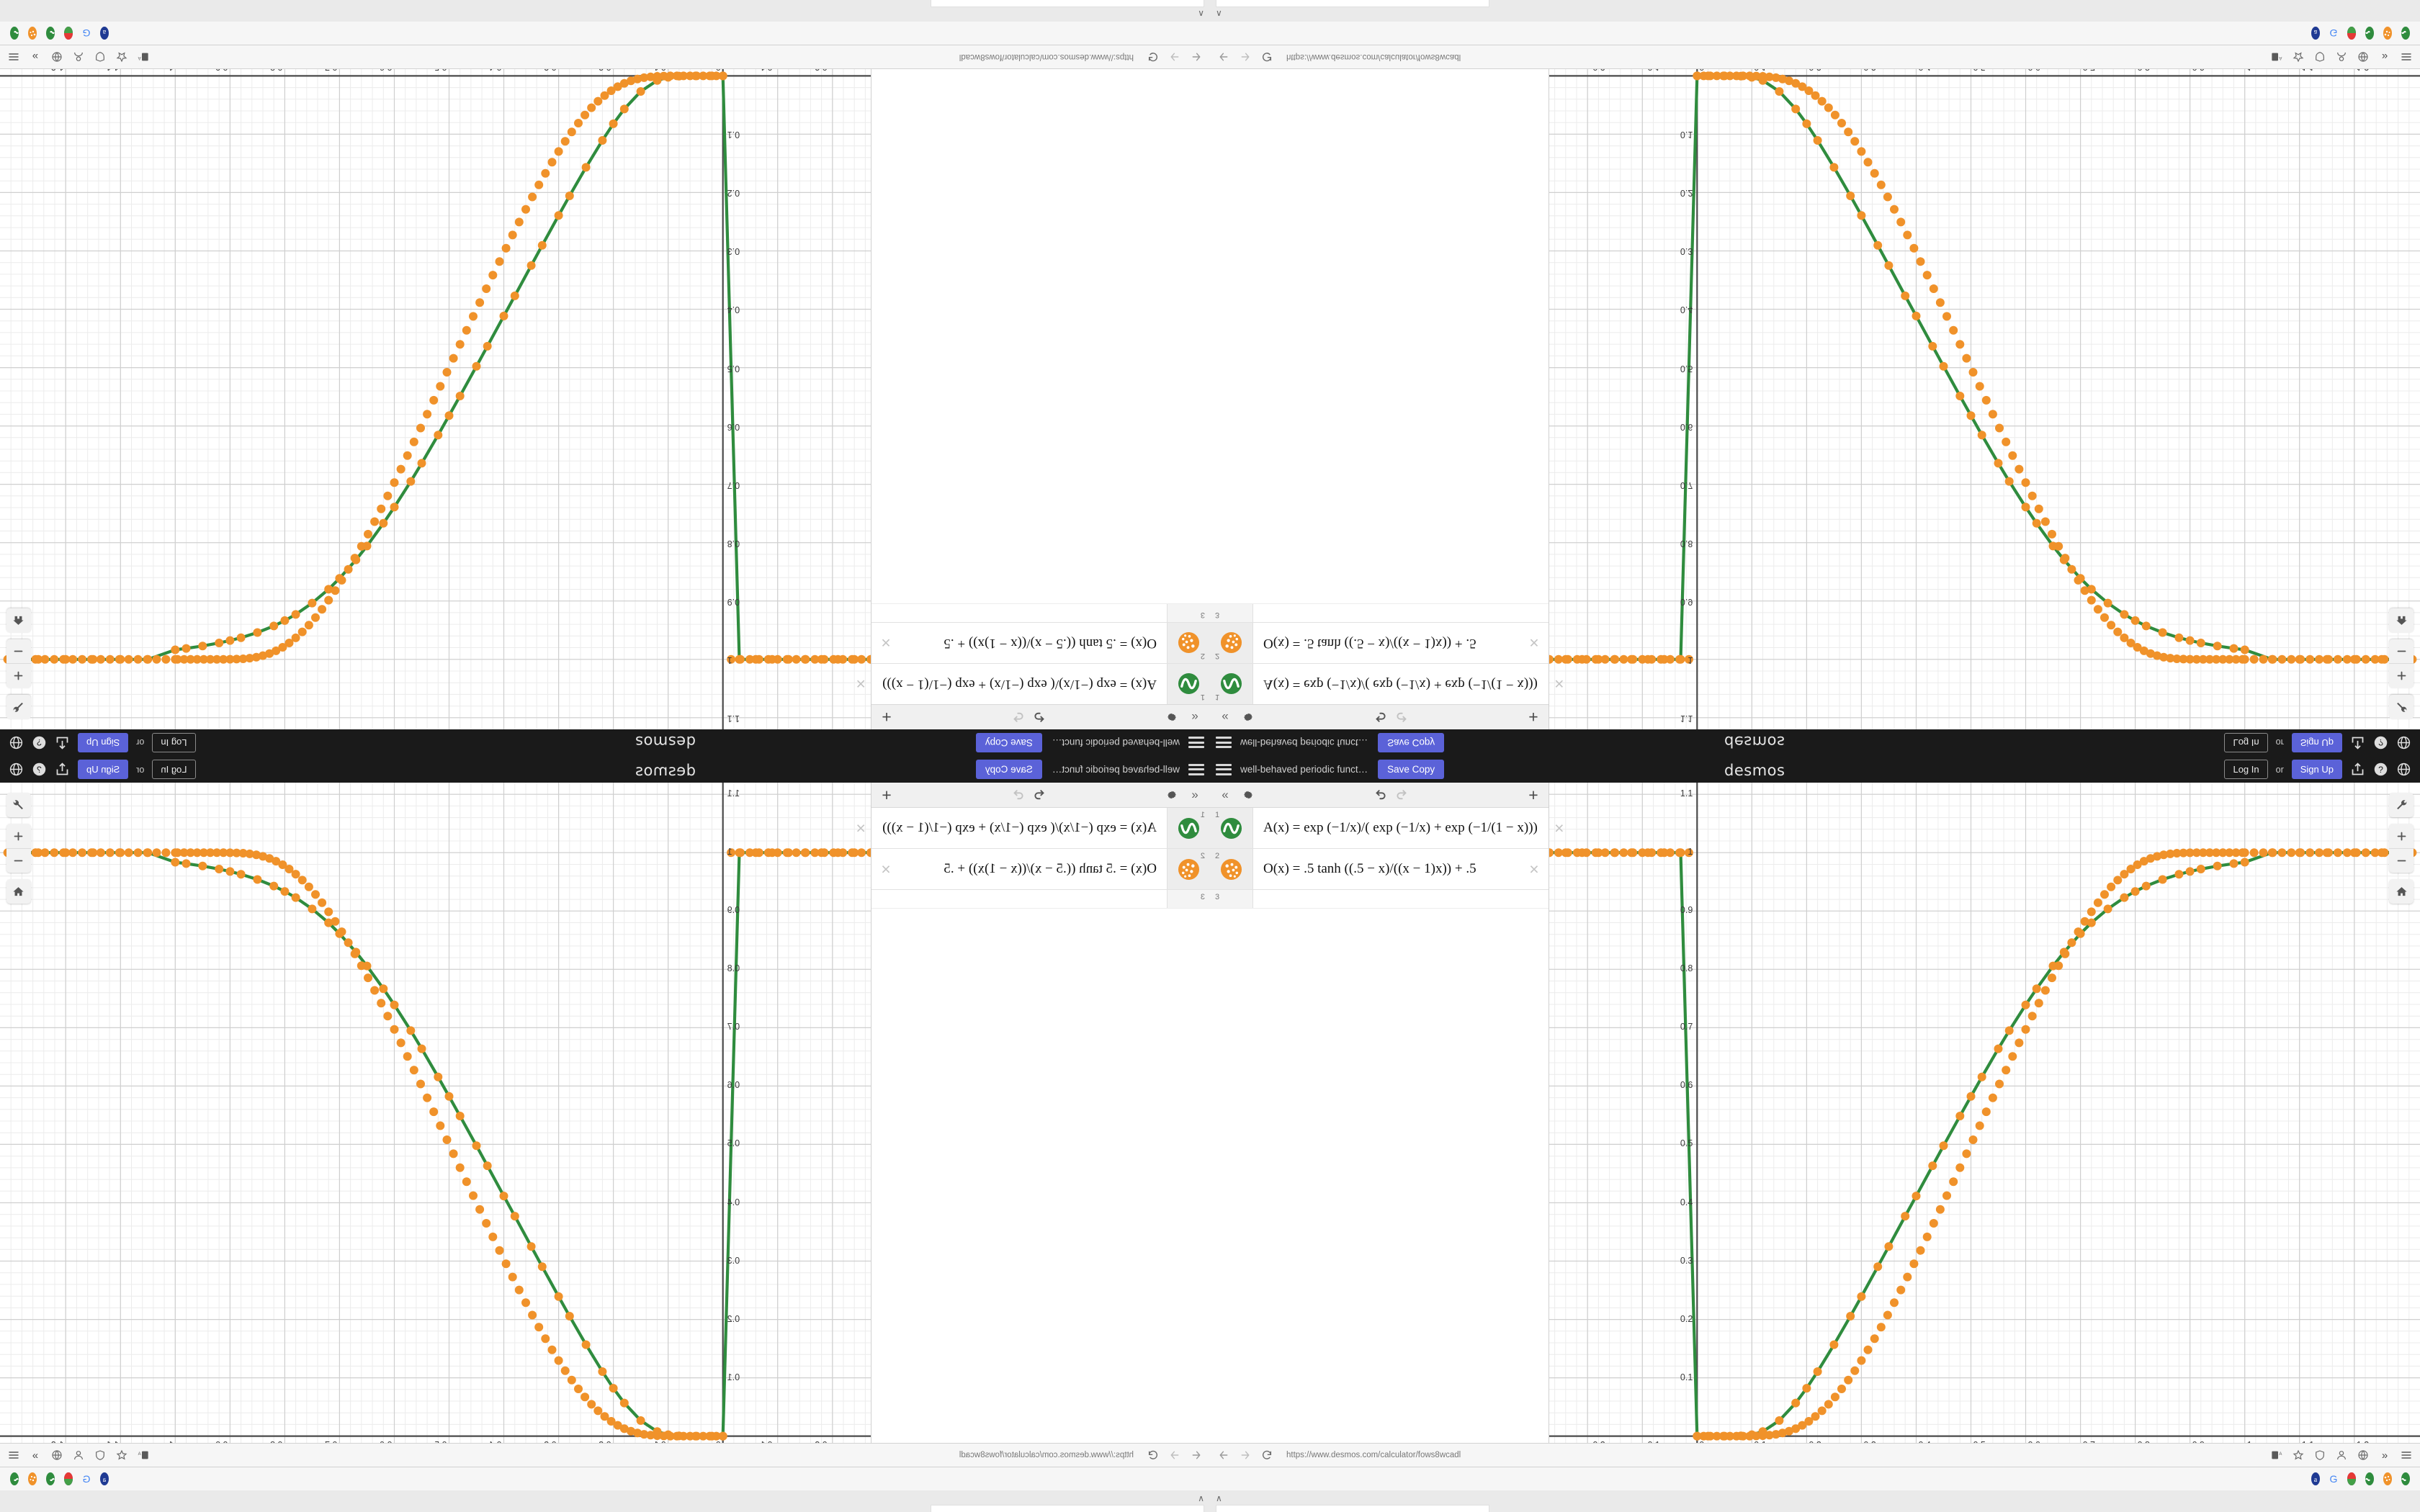 This screenshot has width=2420, height=1512. Describe the element at coordinates (62, 769) in the screenshot. I see `share-icon` at that location.